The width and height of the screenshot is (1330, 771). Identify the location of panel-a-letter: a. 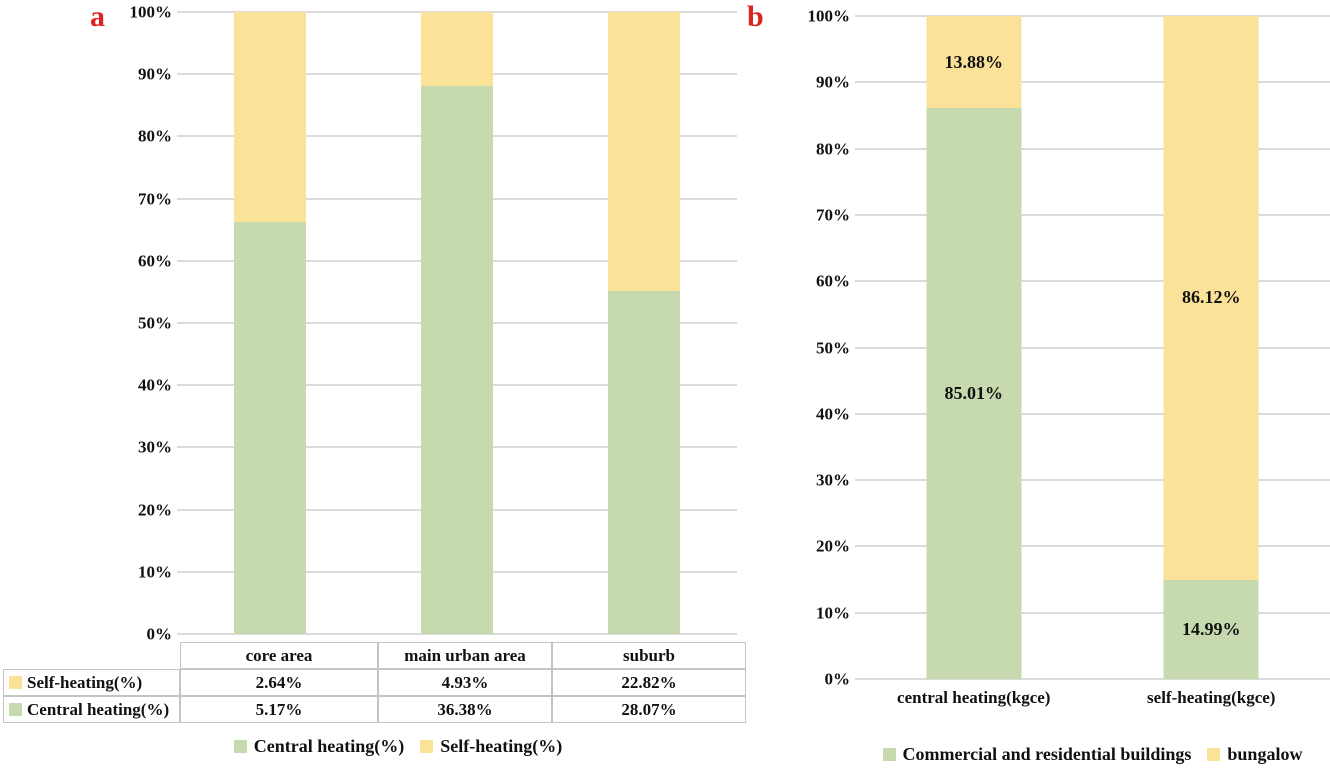
(97, 16).